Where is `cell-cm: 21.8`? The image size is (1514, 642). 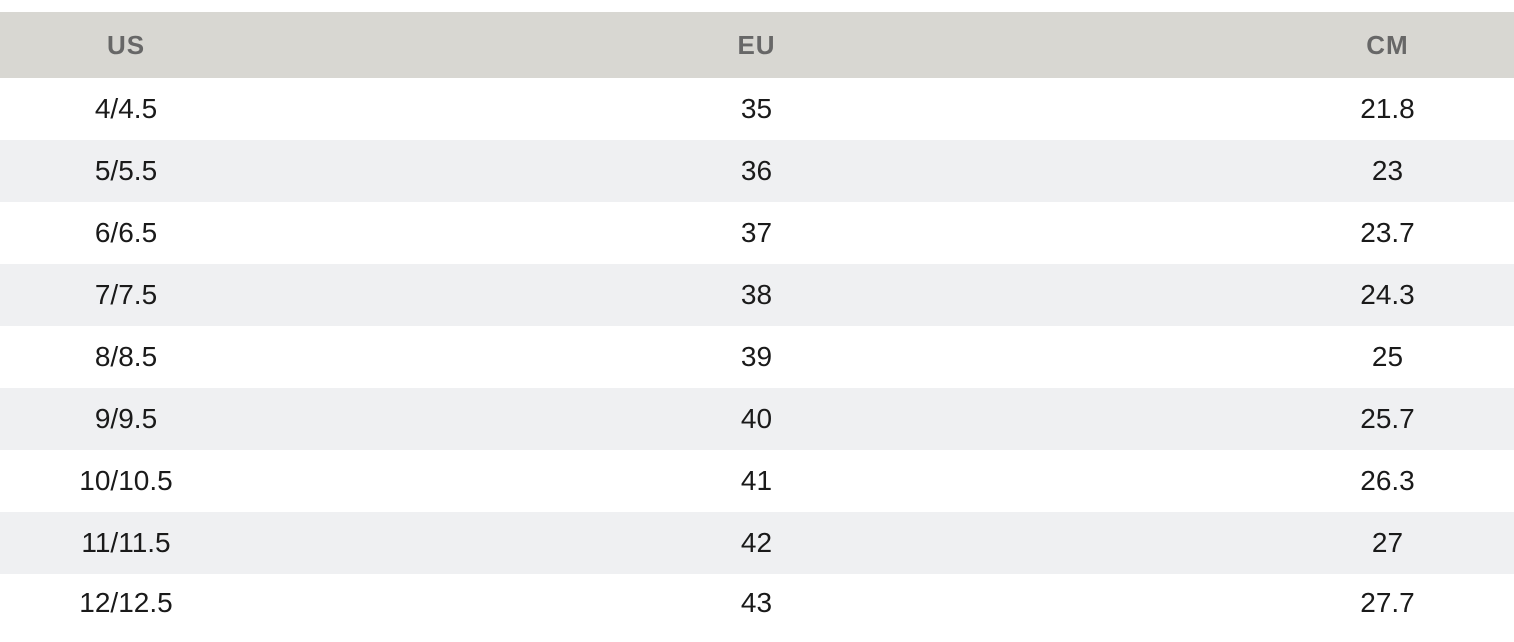
cell-cm: 21.8 is located at coordinates (1387, 108).